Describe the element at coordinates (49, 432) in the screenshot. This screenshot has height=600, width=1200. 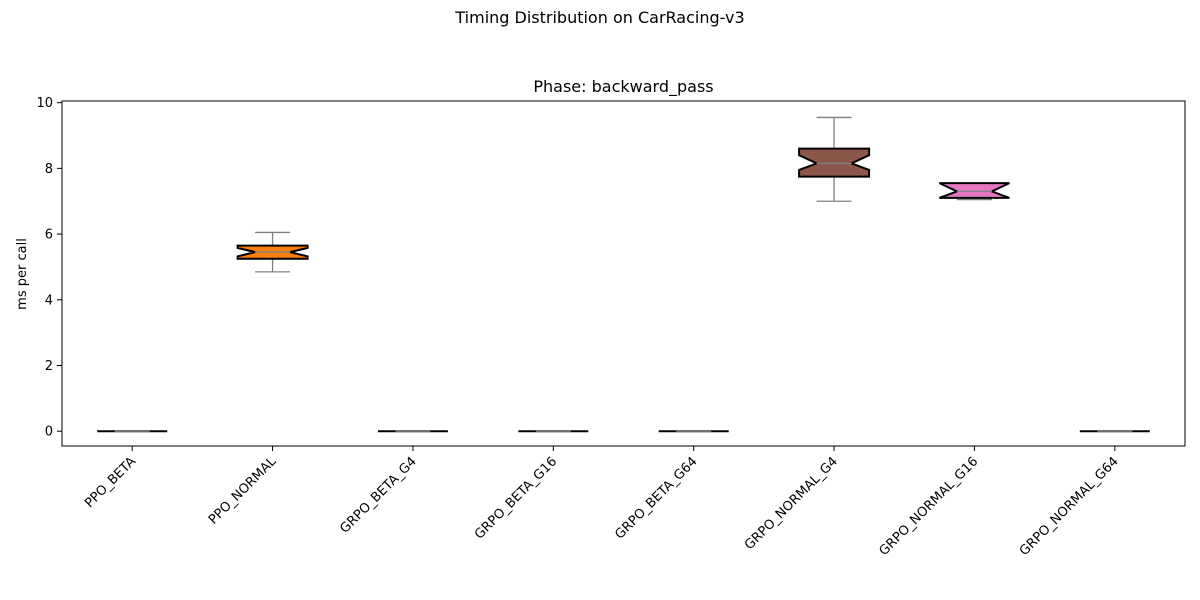
I see `y-tick-label: 0` at that location.